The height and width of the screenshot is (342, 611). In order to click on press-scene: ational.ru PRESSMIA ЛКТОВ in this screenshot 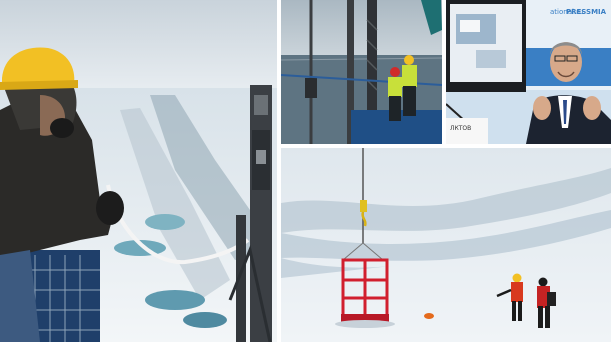, I will do `click(528, 72)`.